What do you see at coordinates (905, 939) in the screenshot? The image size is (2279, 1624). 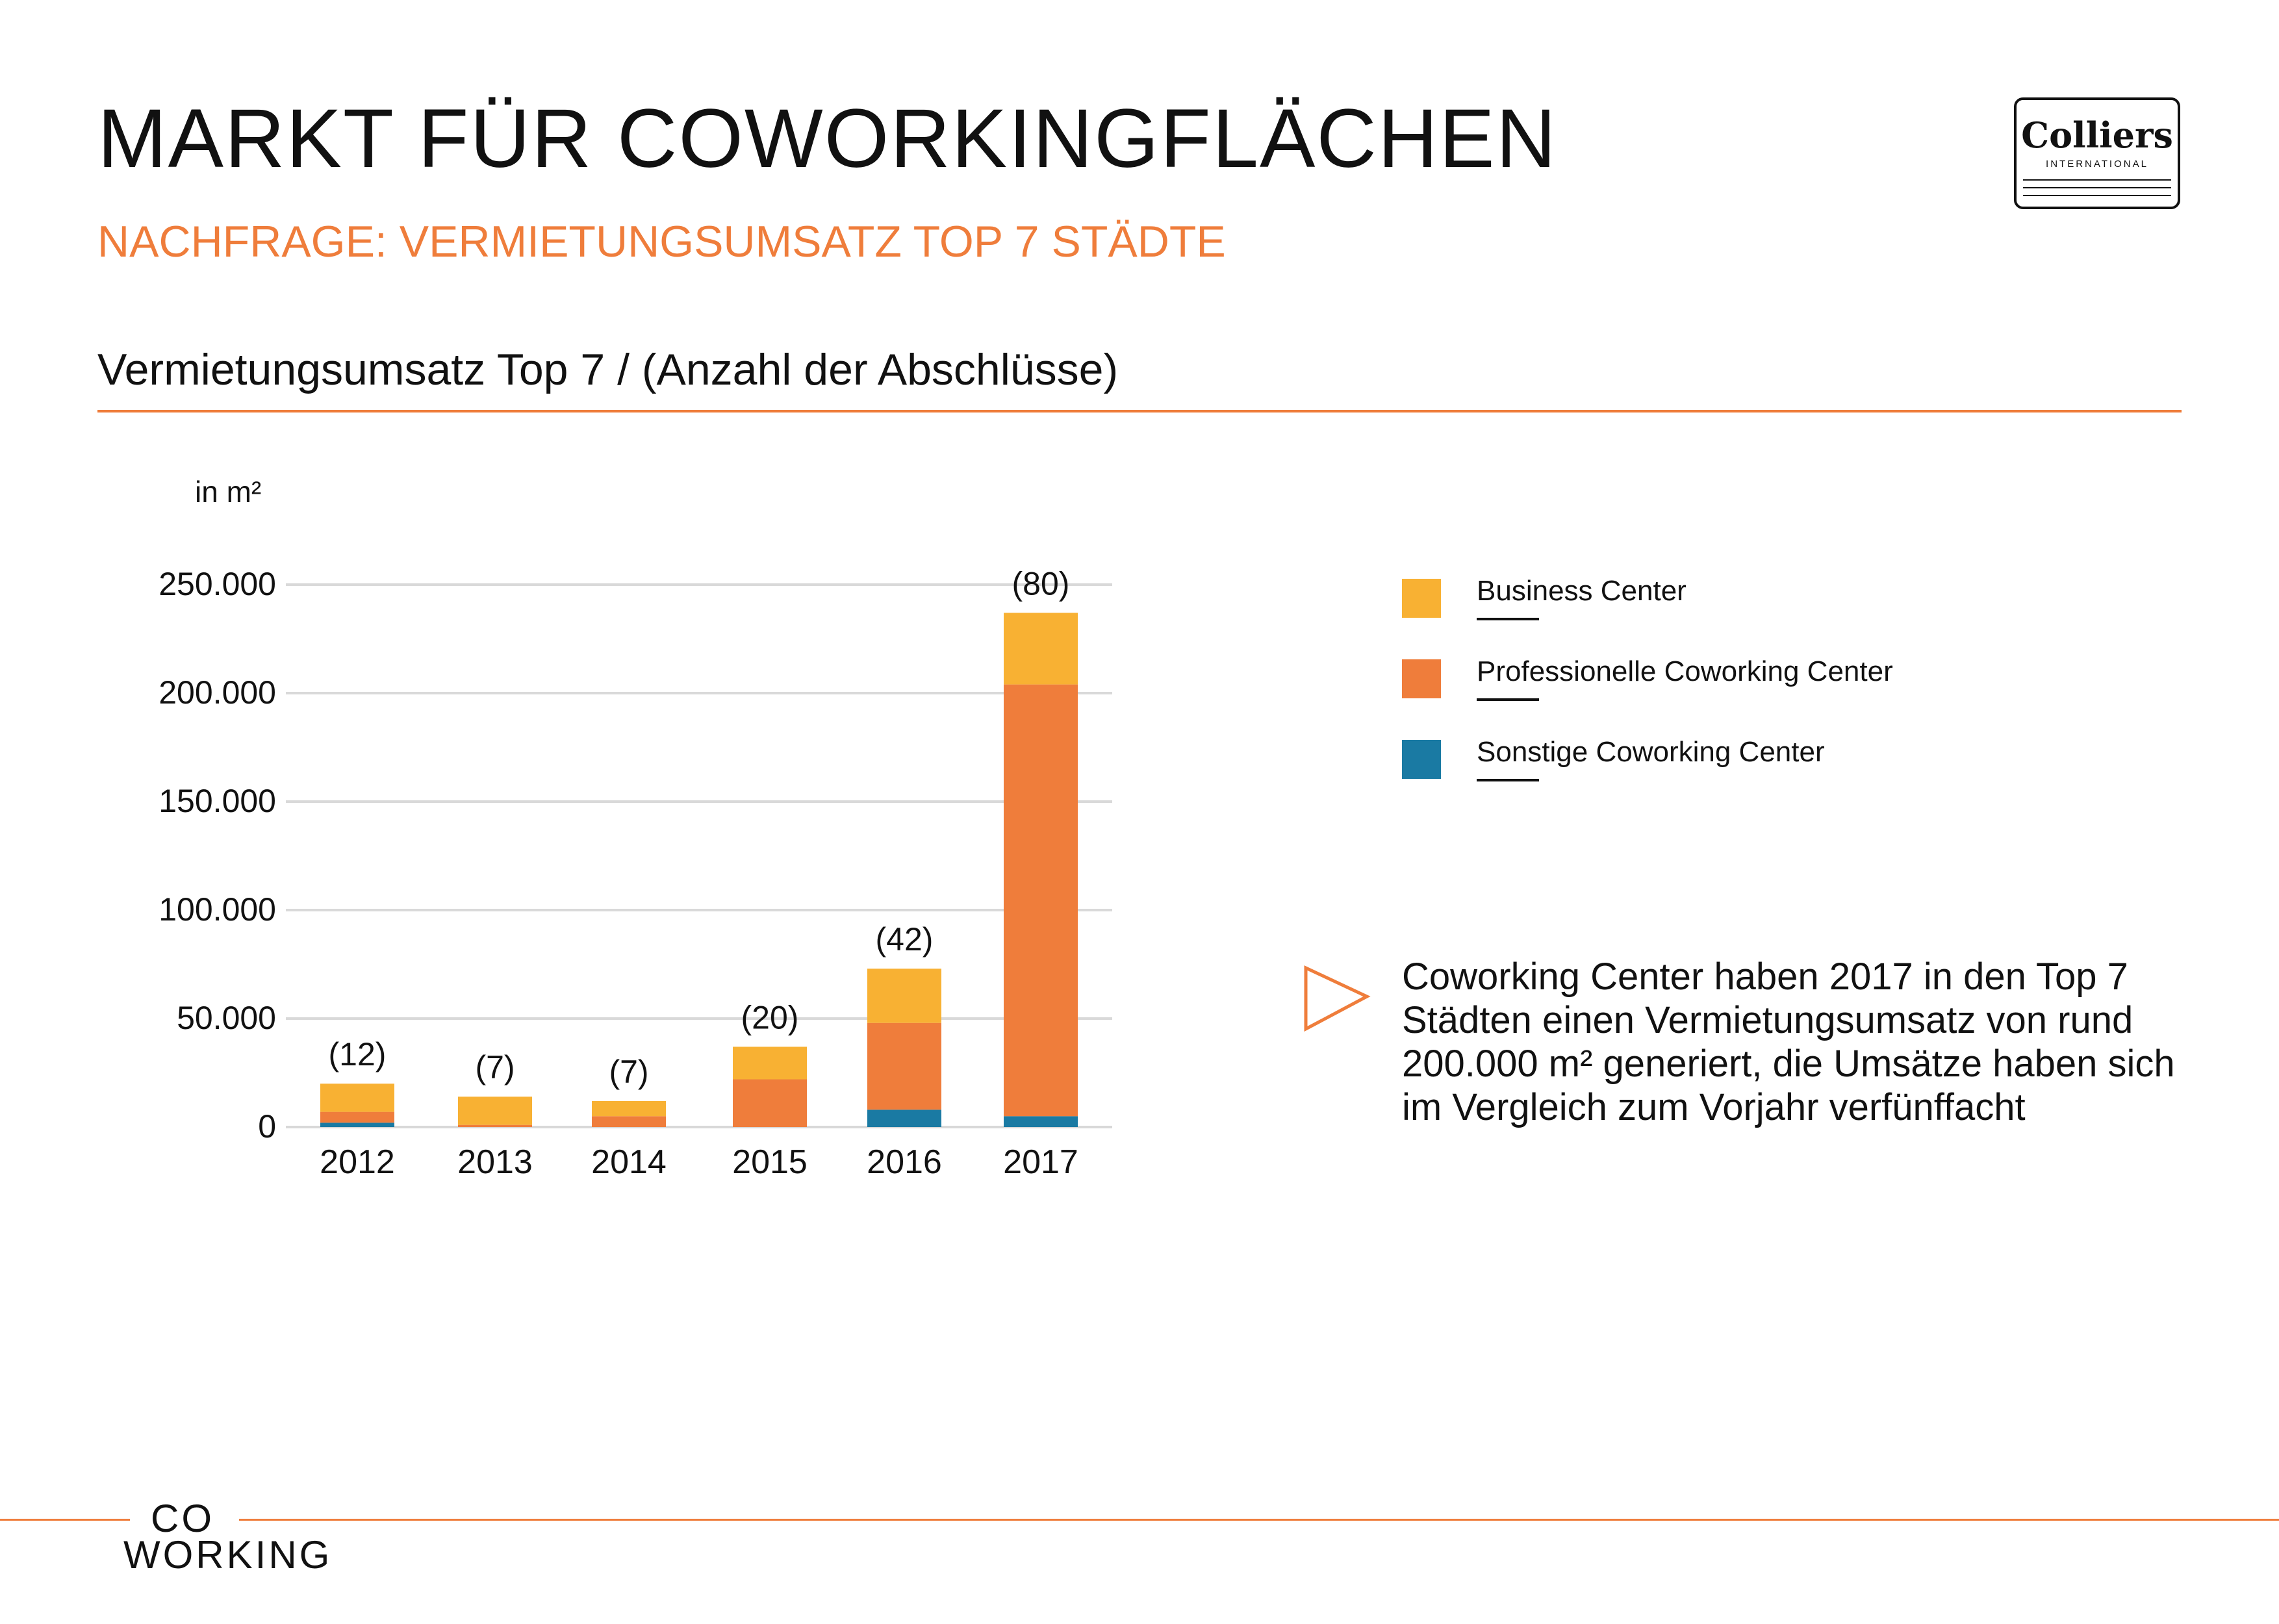 I see `deal-count-label: (42)` at bounding box center [905, 939].